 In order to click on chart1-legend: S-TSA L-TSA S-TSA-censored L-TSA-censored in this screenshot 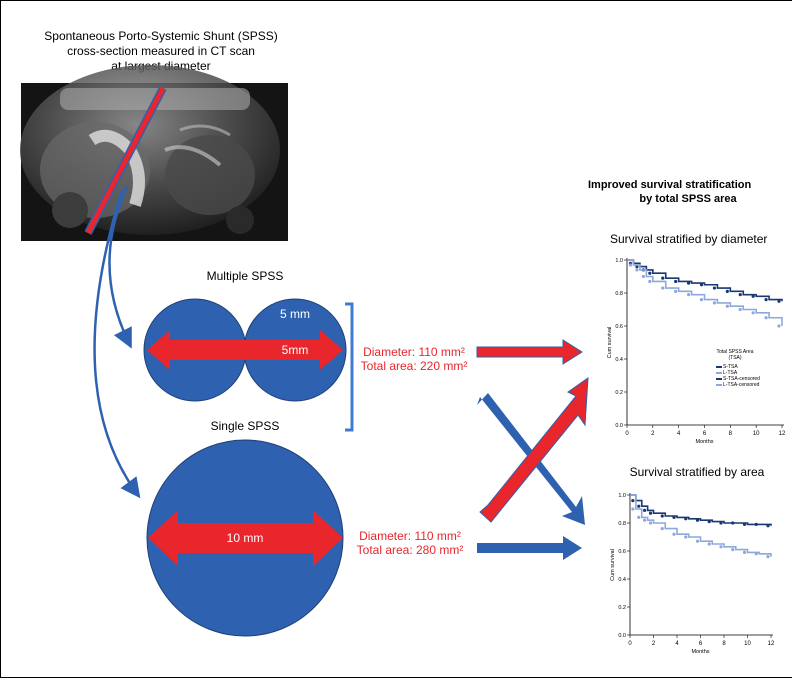, I will do `click(738, 376)`.